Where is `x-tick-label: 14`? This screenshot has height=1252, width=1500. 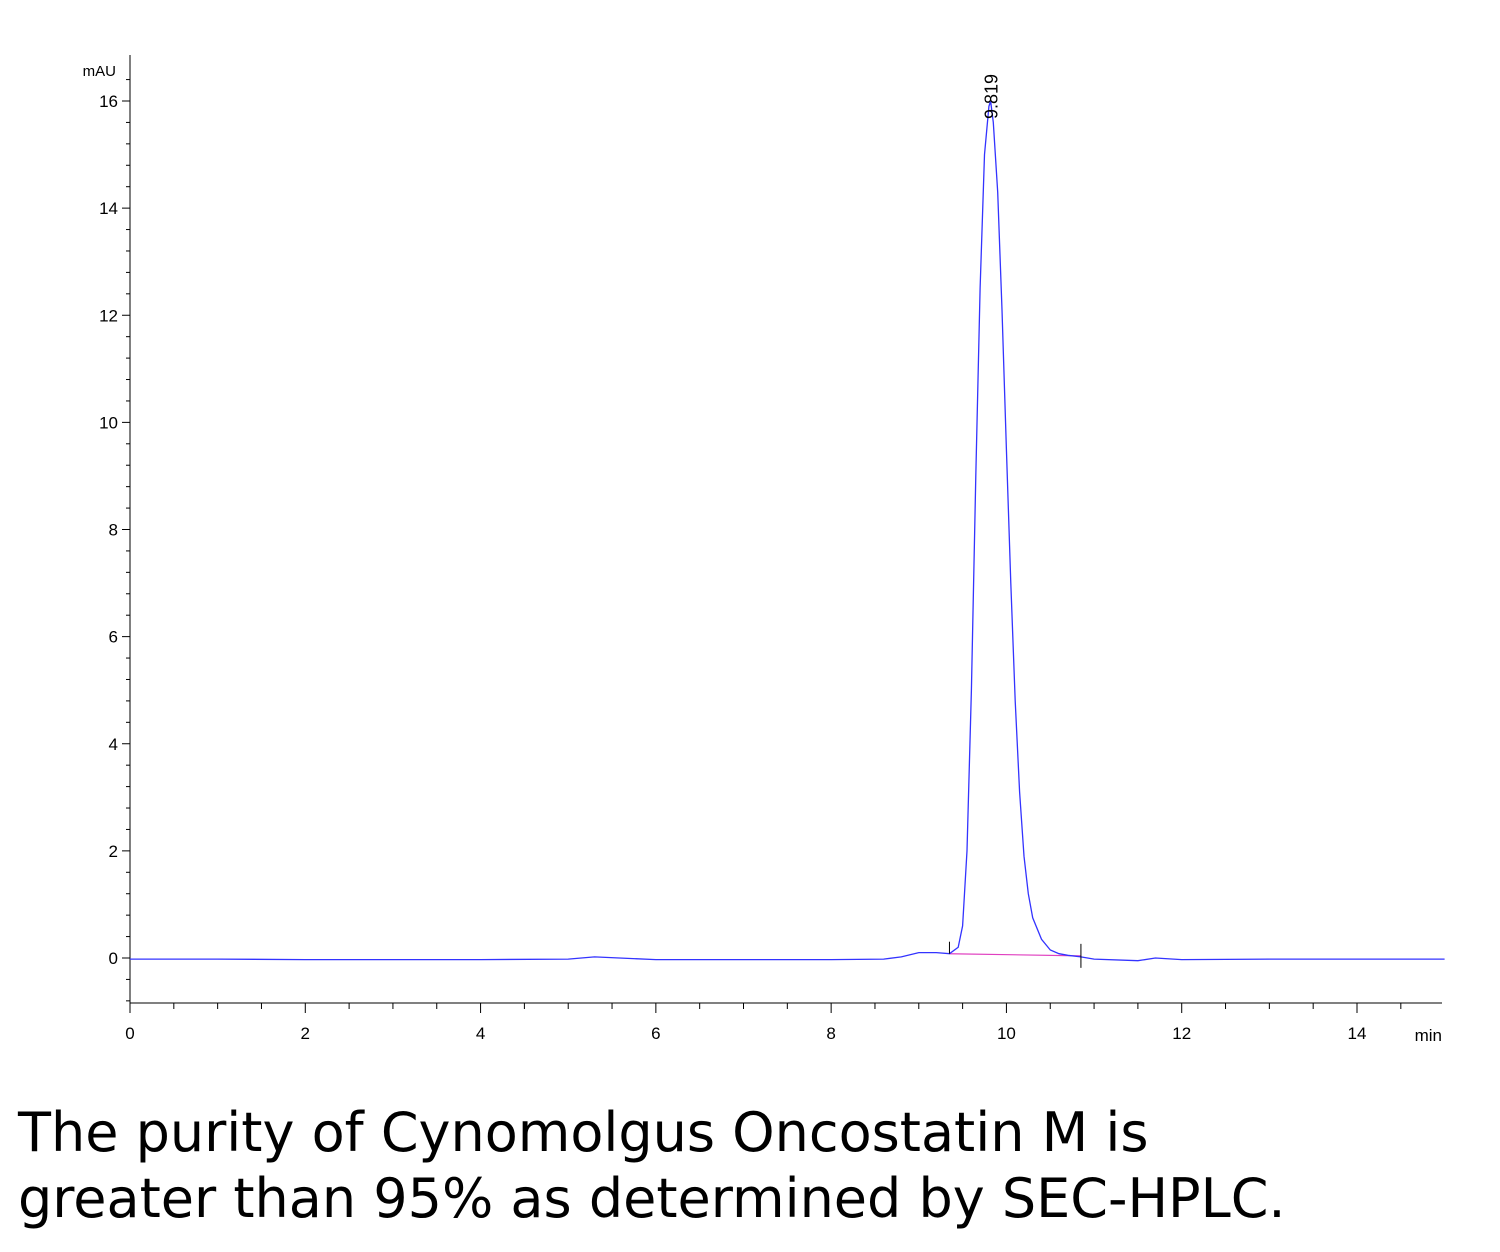 x-tick-label: 14 is located at coordinates (1357, 1033).